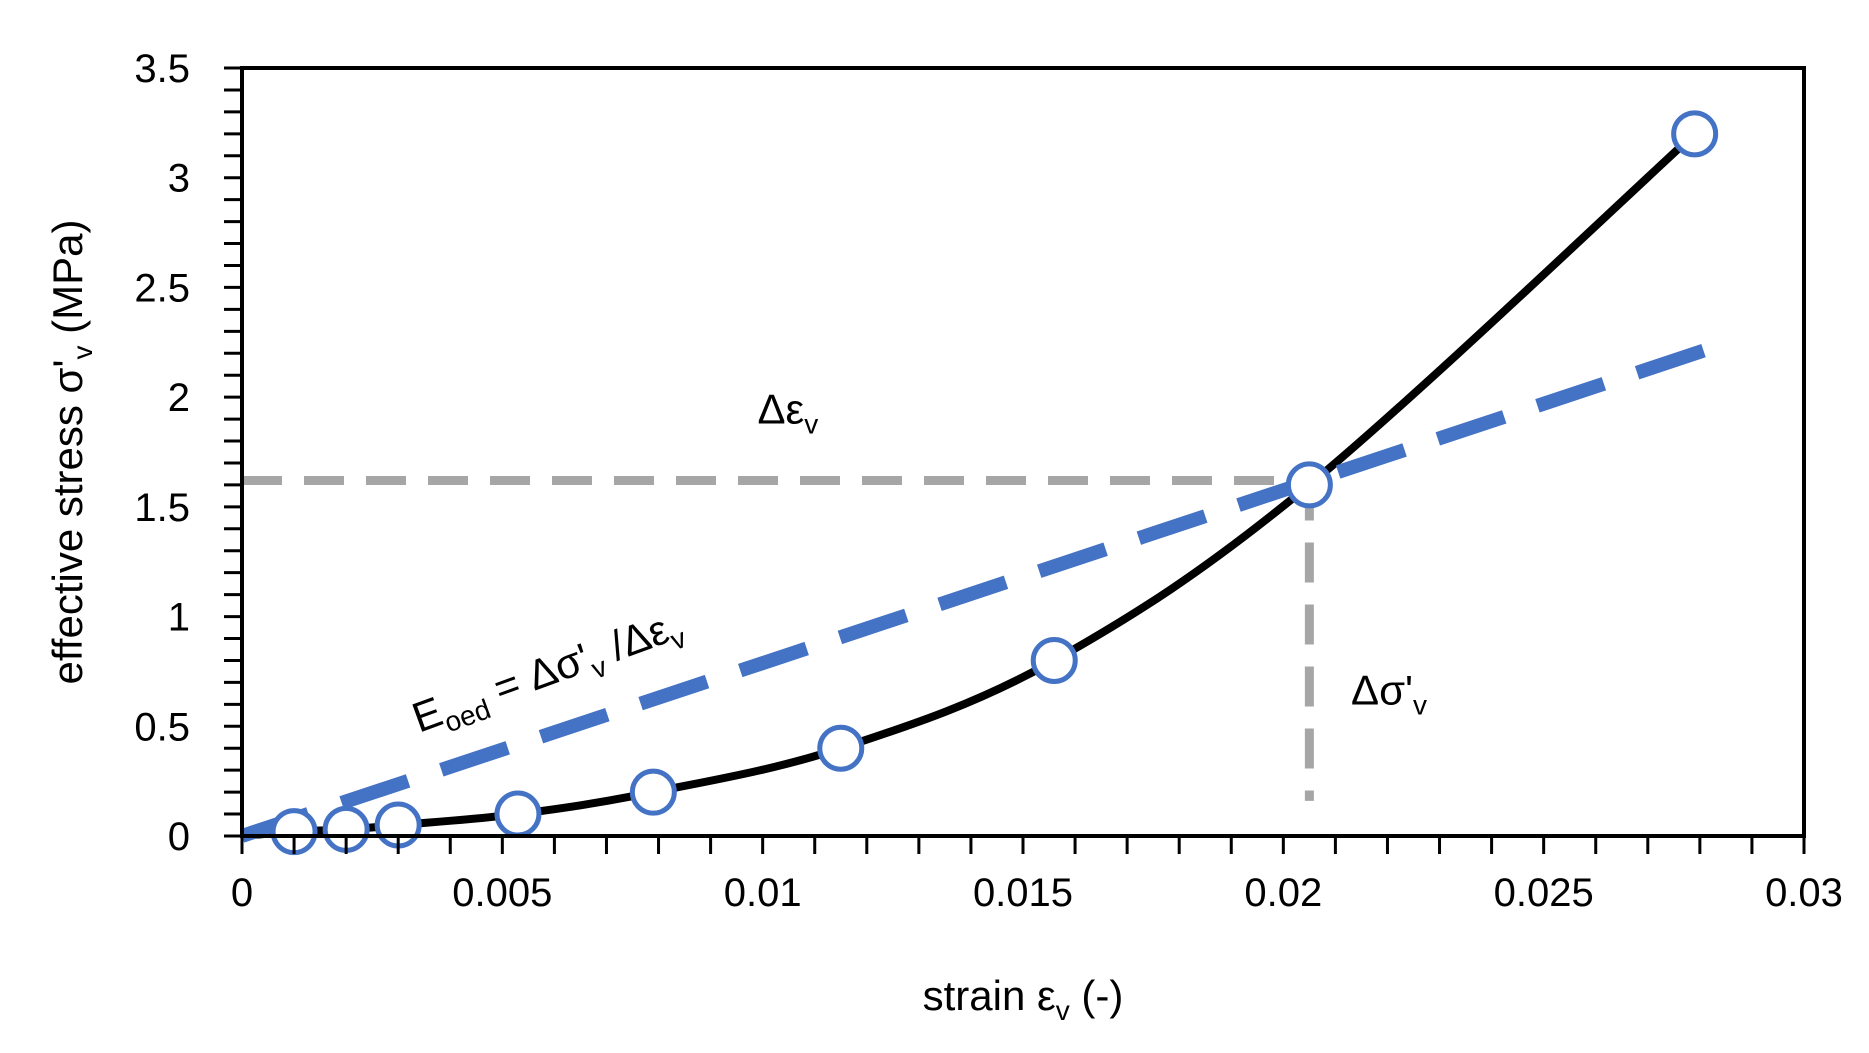  Describe the element at coordinates (162, 727) in the screenshot. I see `y-tick-label: 0.5` at that location.